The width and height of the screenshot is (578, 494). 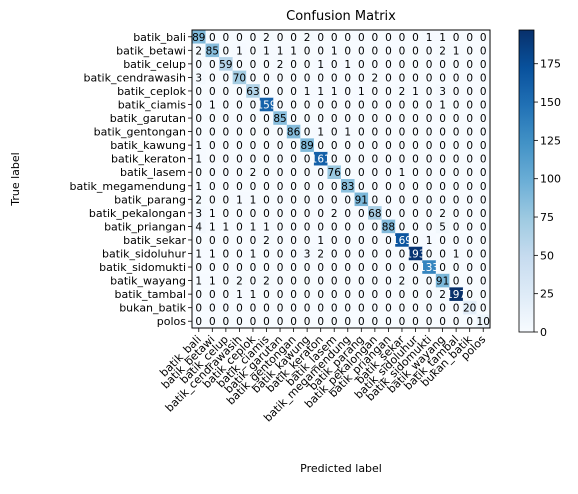 I want to click on cell-value-label: 89, so click(x=198, y=38).